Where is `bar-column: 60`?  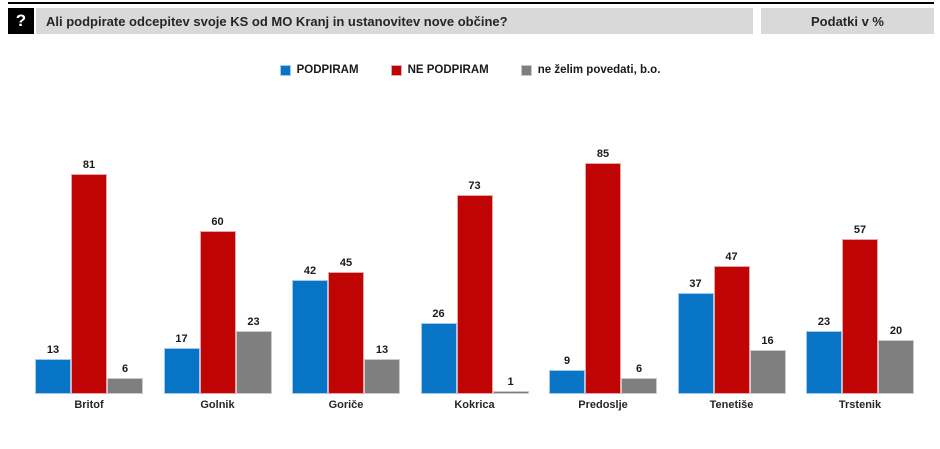
bar-column: 60 is located at coordinates (217, 305).